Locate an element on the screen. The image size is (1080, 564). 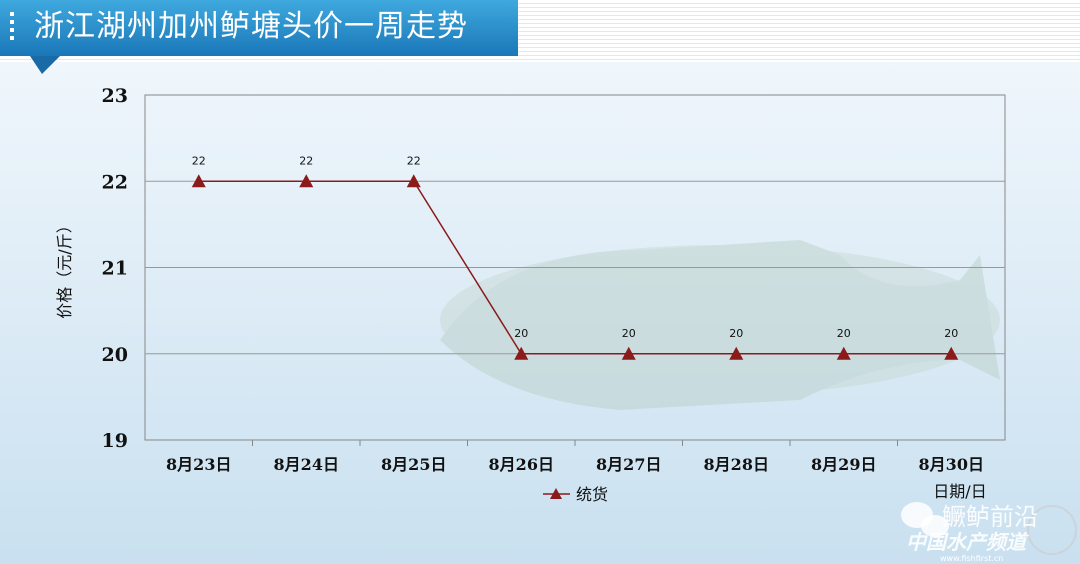
y-axis-label: 价格（元/斤） is located at coordinates (64, 267).